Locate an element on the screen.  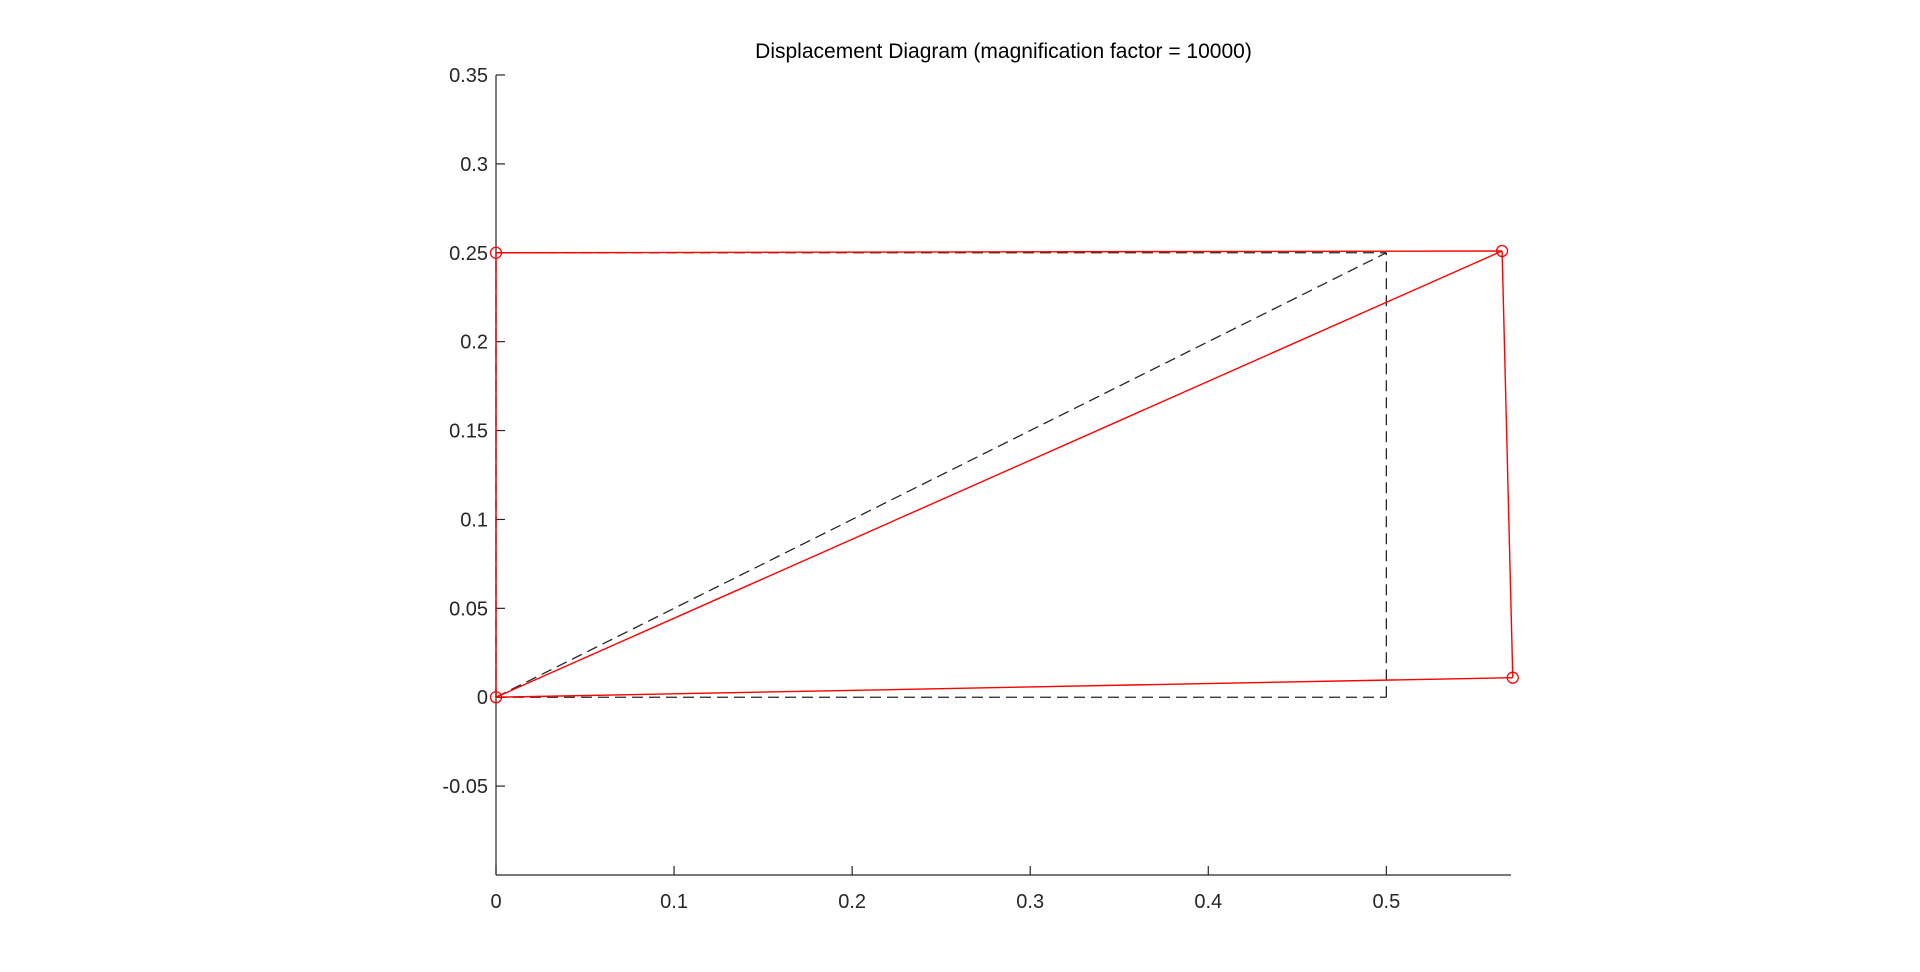
y-tick-label: 0.3 is located at coordinates (474, 165).